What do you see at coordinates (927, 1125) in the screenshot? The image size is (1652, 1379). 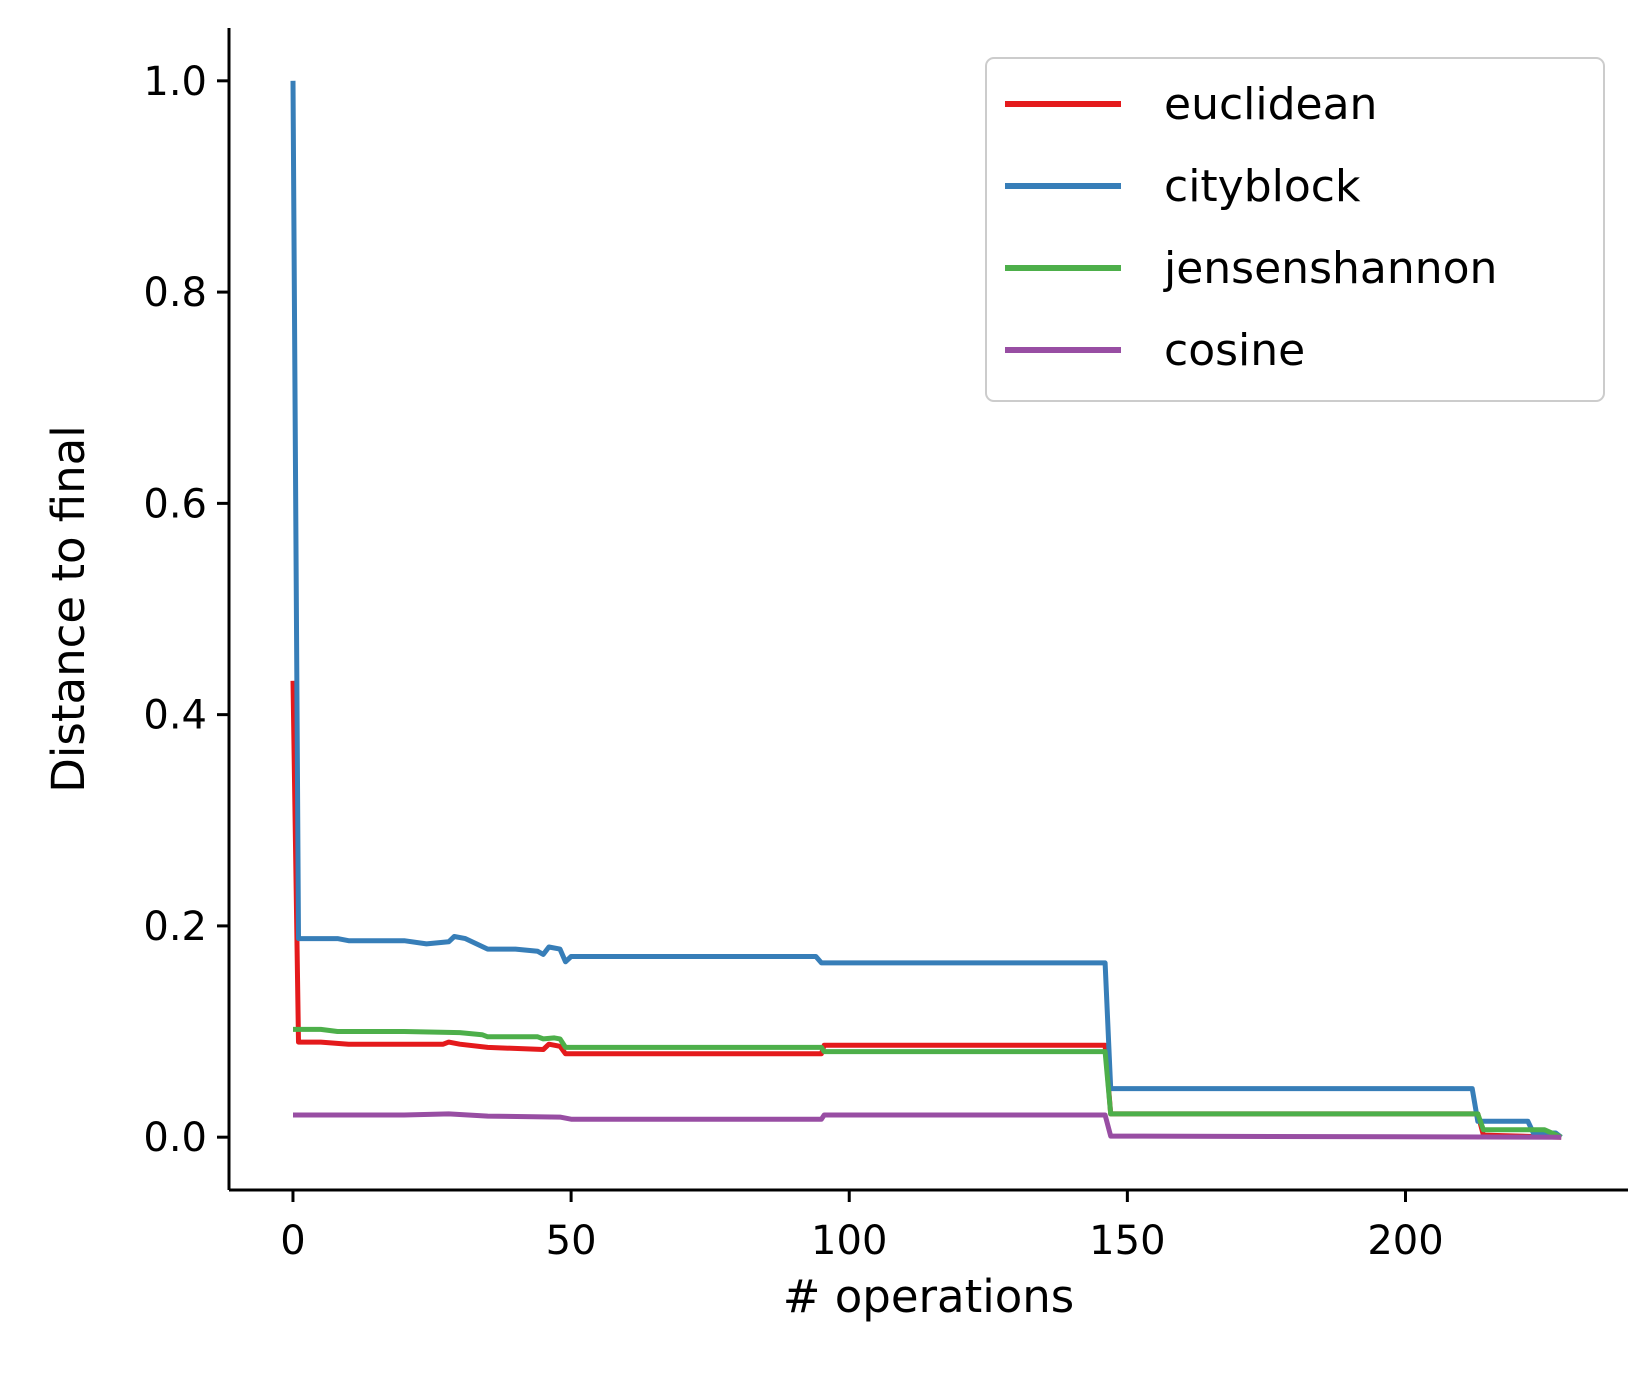 I see `series-line-cosine` at bounding box center [927, 1125].